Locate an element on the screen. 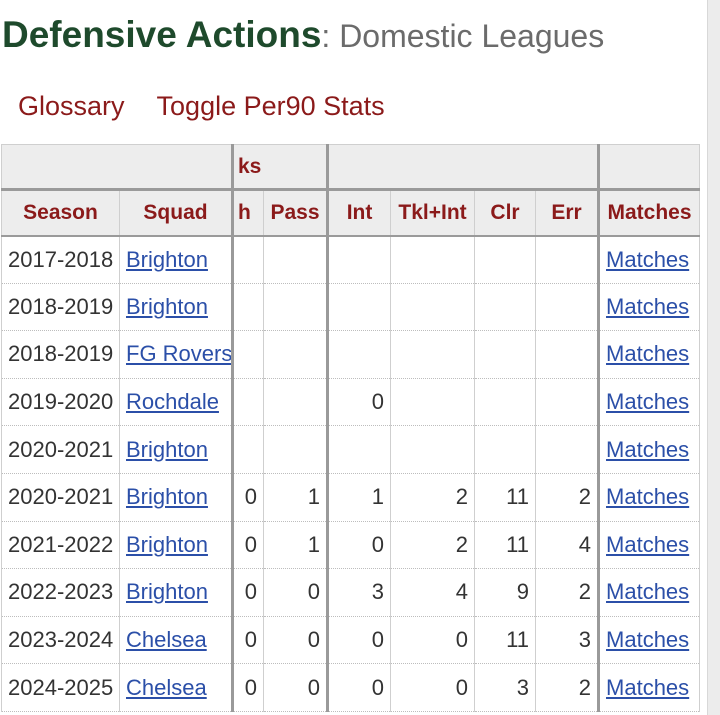  clr-cell: 3 is located at coordinates (505, 687).